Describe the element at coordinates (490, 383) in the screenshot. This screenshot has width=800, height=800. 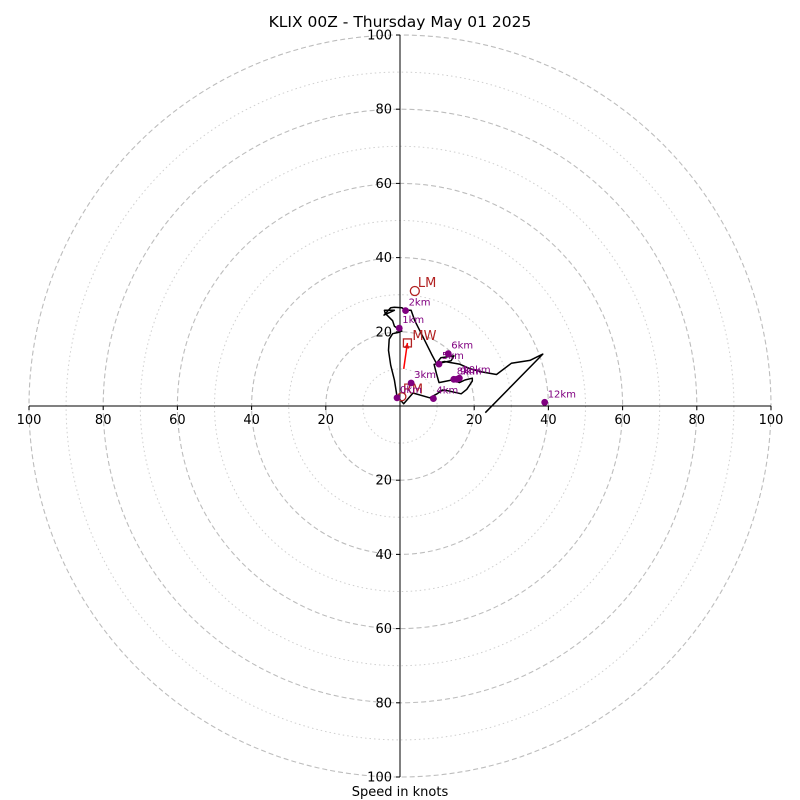
I see `hodograph-line-upper` at that location.